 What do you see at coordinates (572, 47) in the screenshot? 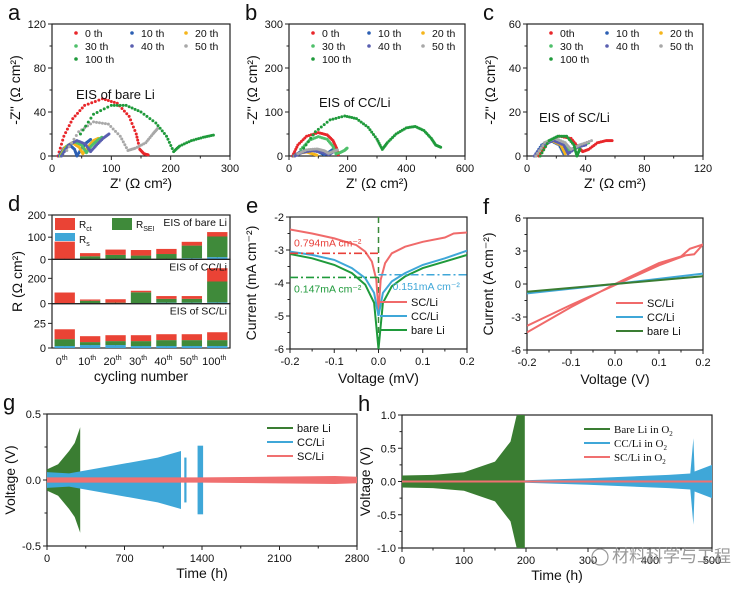
I see `legend-label: 30 th` at bounding box center [572, 47].